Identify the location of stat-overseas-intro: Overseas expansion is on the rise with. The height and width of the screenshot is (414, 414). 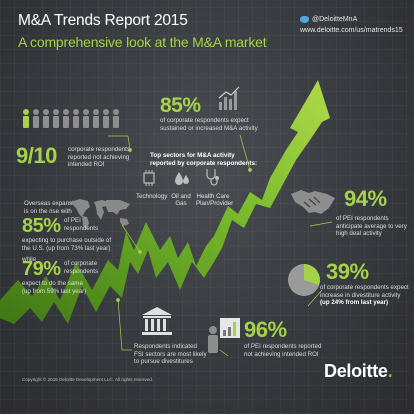
(52, 207).